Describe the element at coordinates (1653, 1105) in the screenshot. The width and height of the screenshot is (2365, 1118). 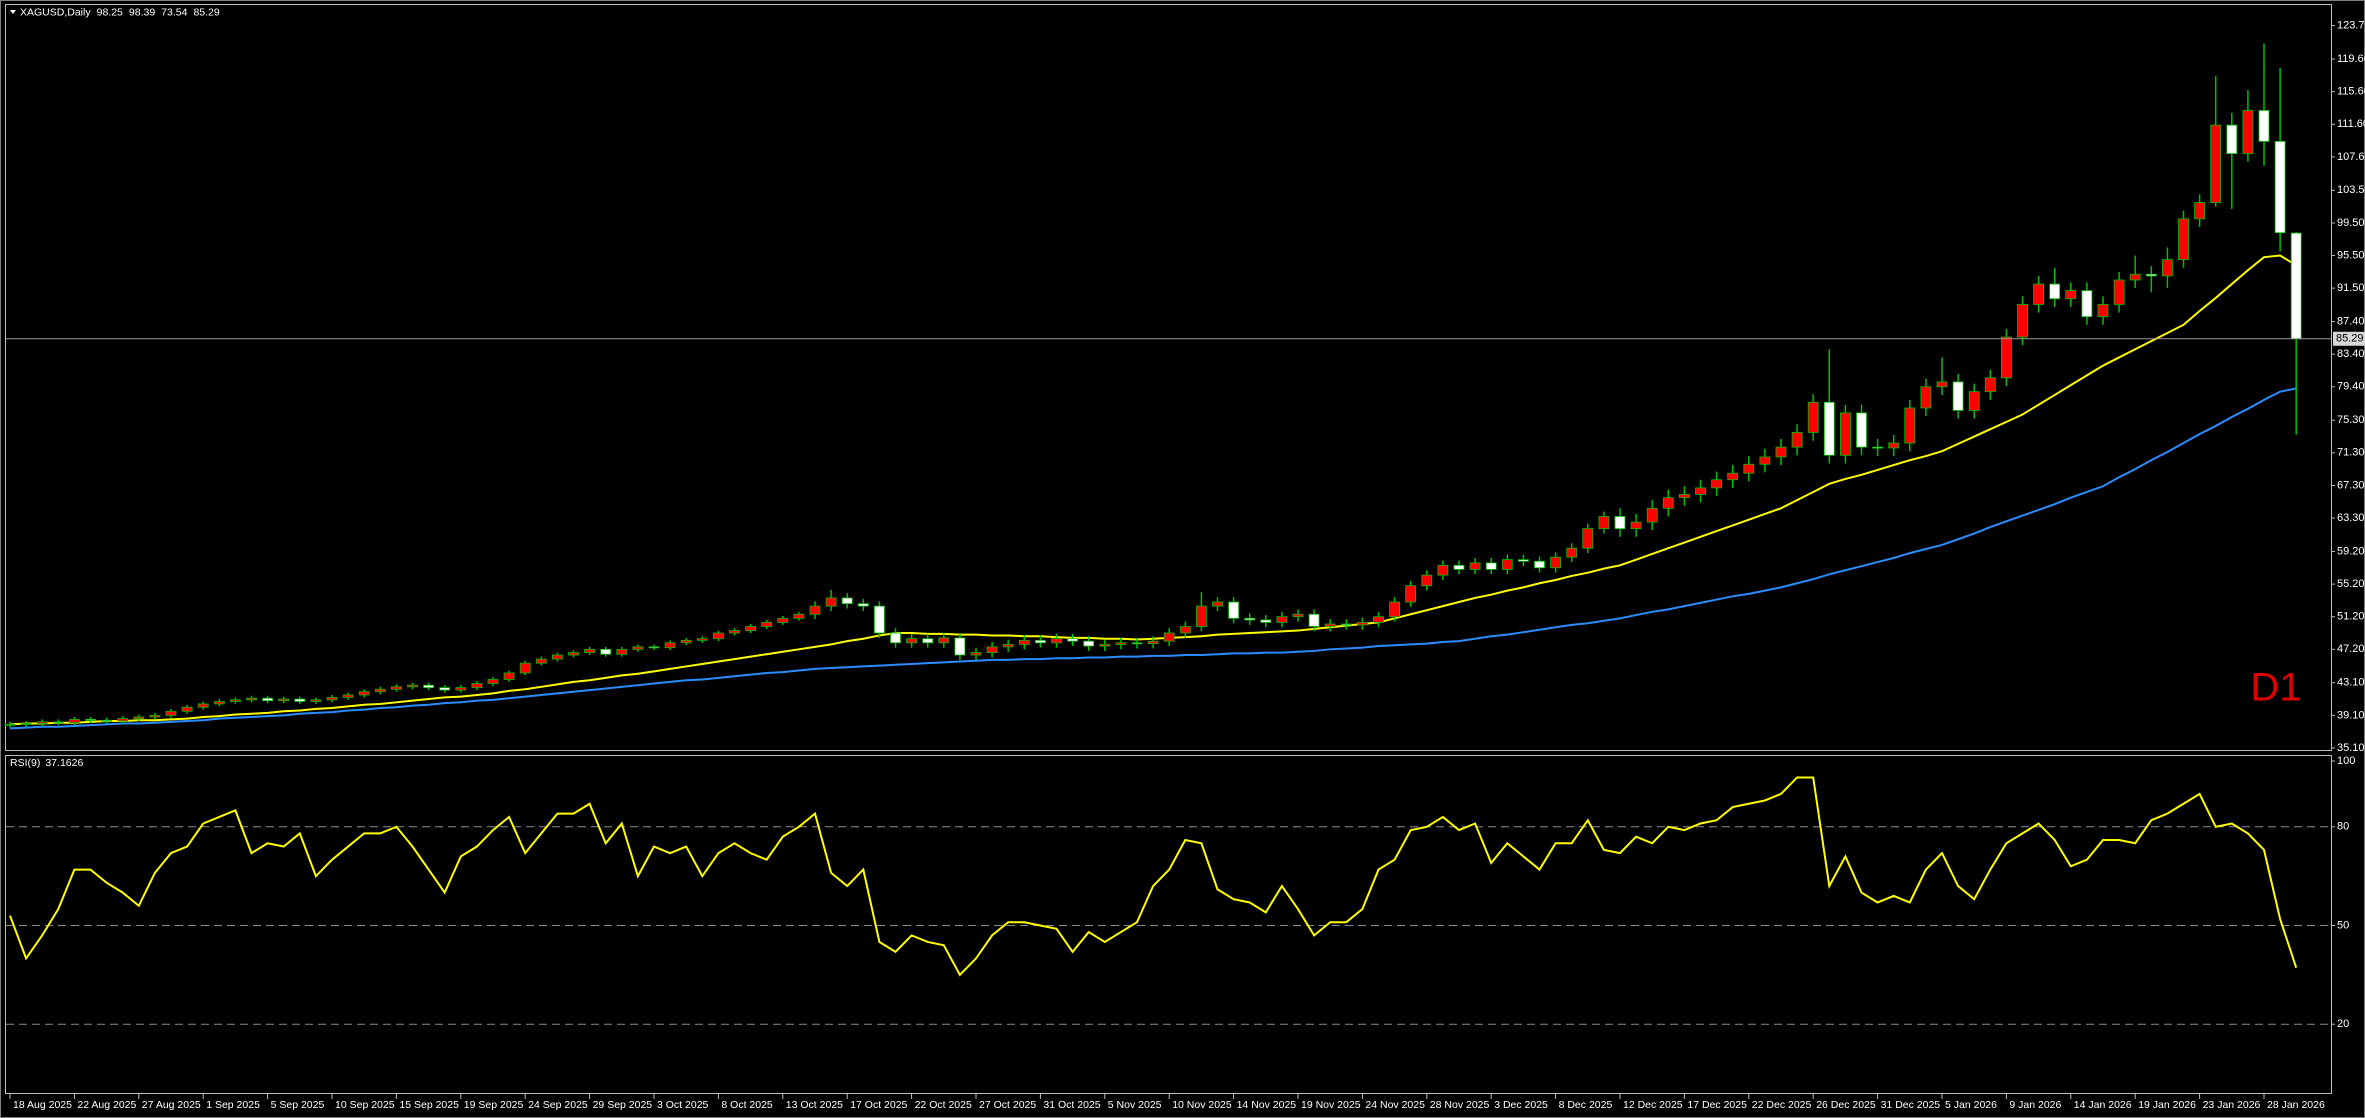
I see `x-tick-label: 12 Dec 2025` at that location.